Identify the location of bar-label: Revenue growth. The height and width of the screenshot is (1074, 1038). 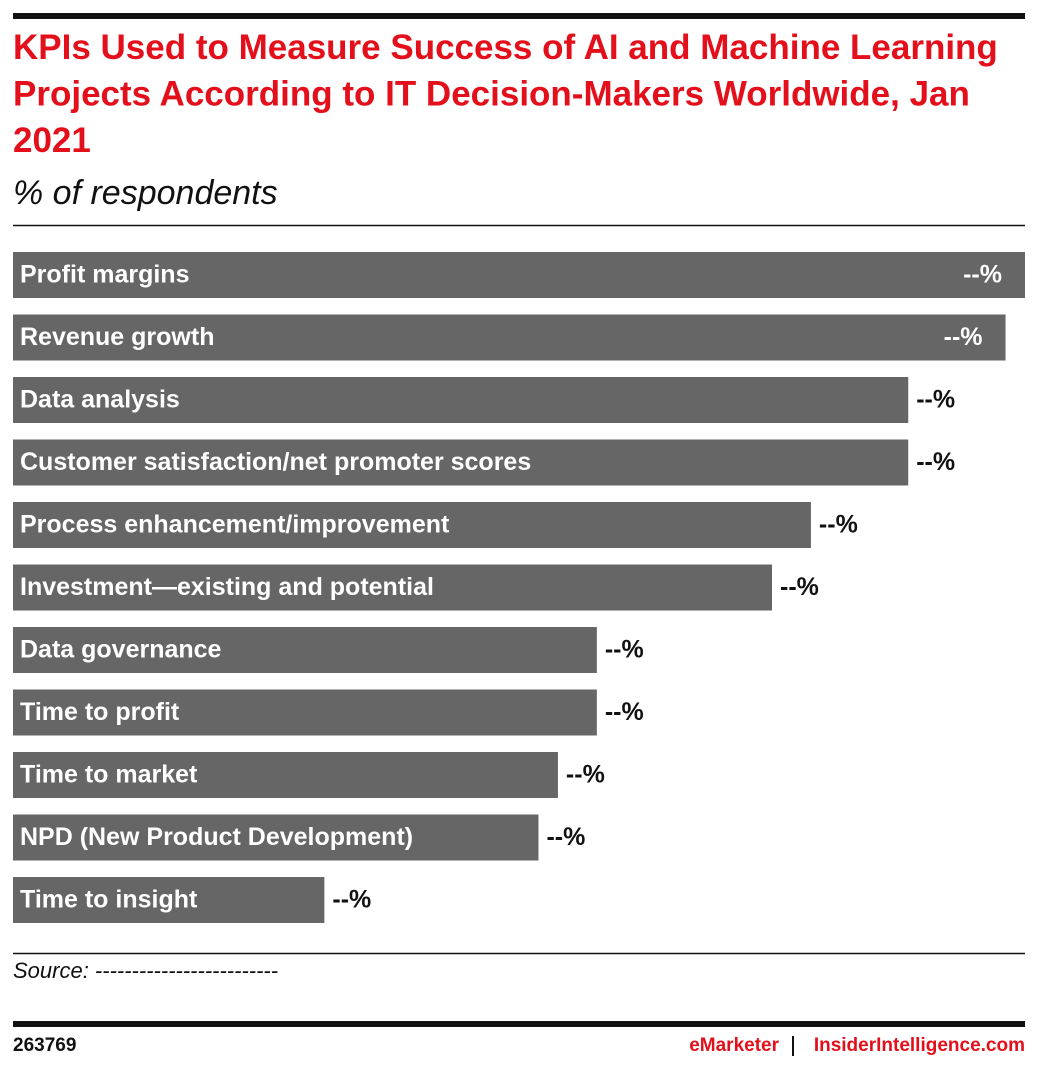
(117, 337).